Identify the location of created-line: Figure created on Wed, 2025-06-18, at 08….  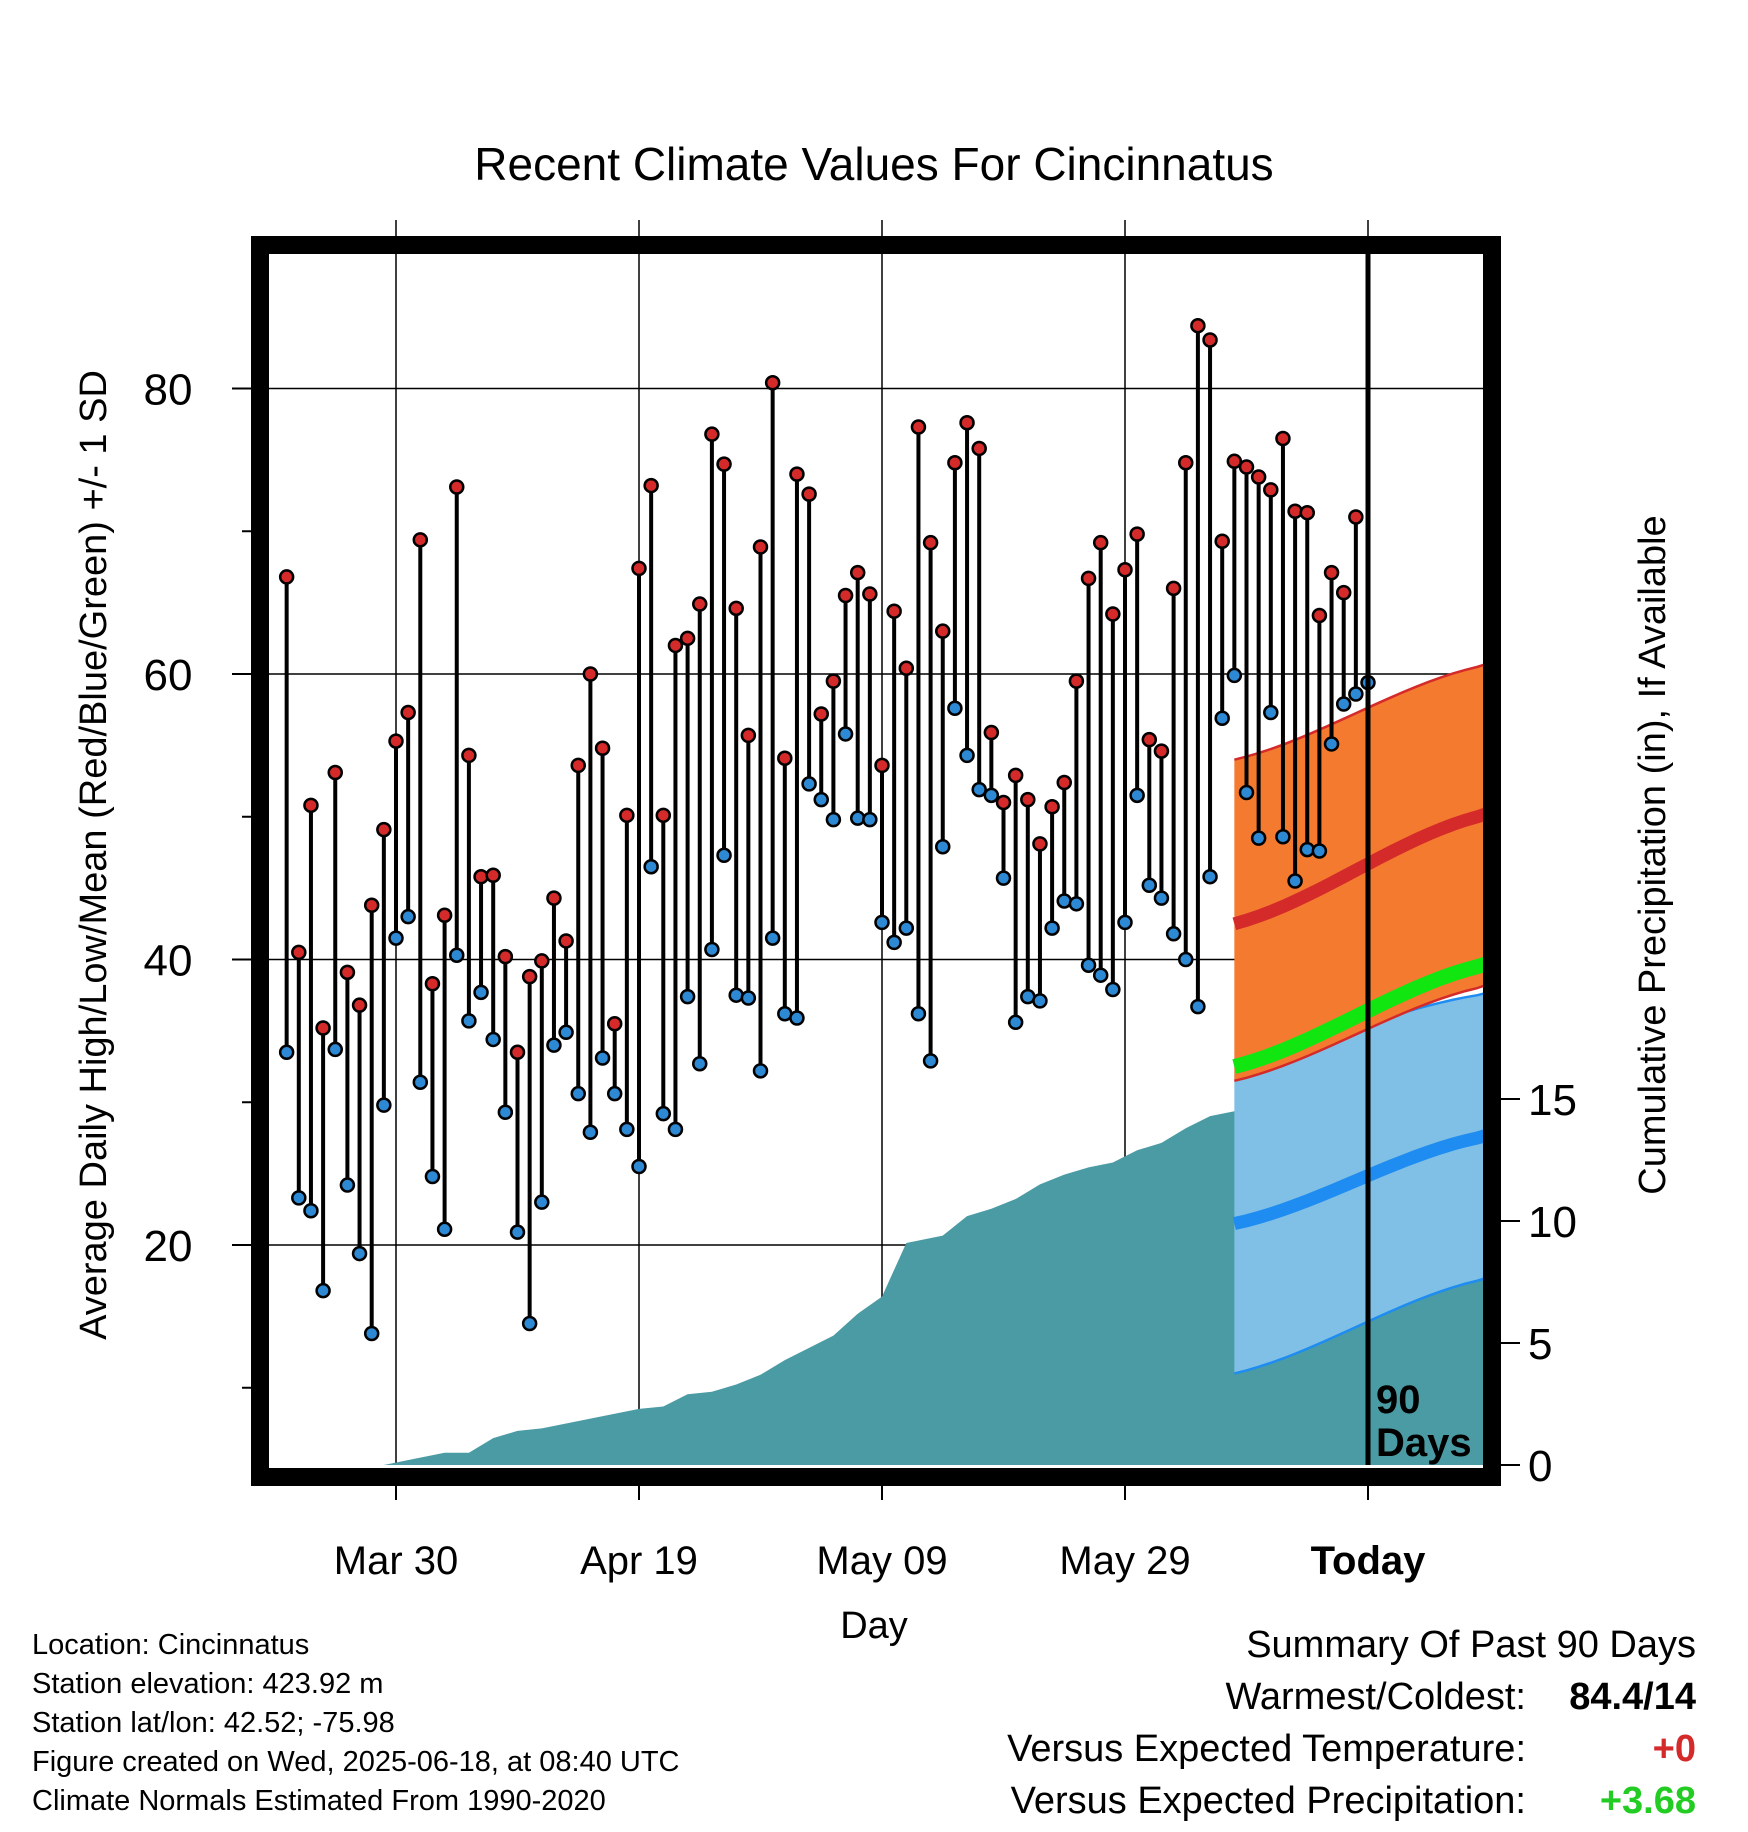
(356, 1762).